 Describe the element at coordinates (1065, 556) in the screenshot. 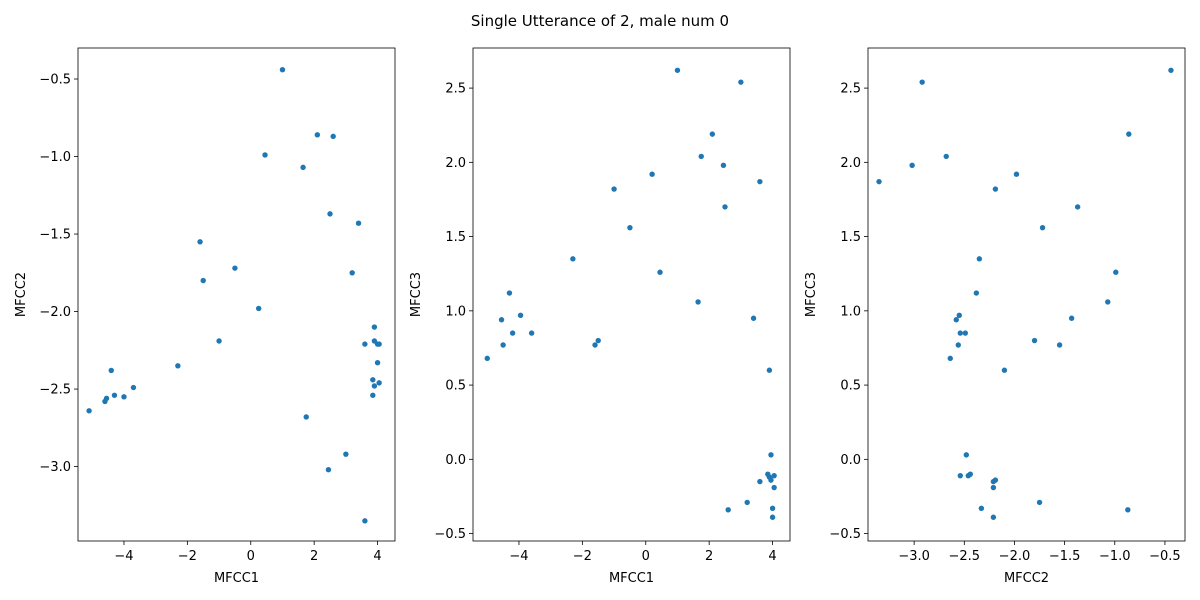

I see `x-tick-label: −1.5` at that location.